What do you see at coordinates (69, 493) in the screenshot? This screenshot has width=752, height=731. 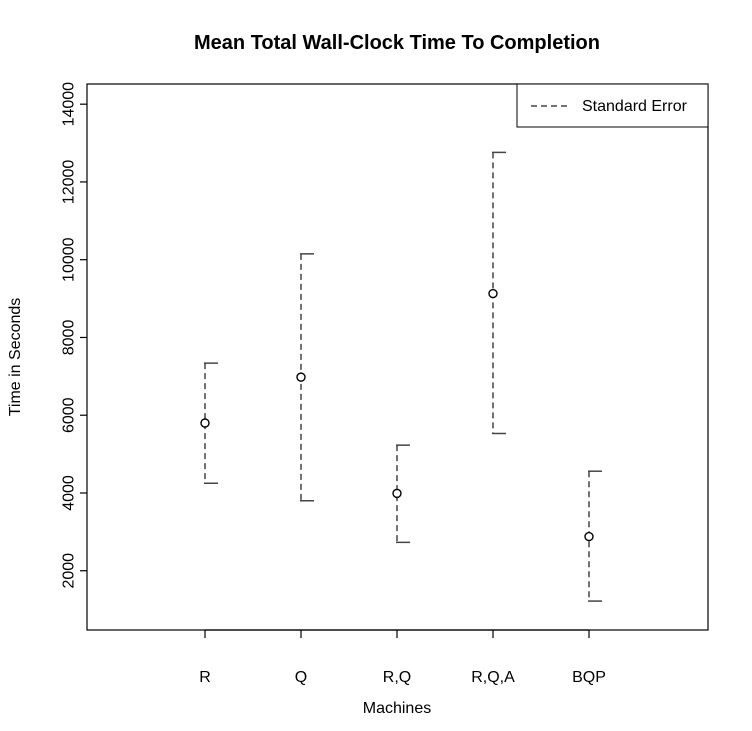 I see `y-tick-label-4000: 4000` at bounding box center [69, 493].